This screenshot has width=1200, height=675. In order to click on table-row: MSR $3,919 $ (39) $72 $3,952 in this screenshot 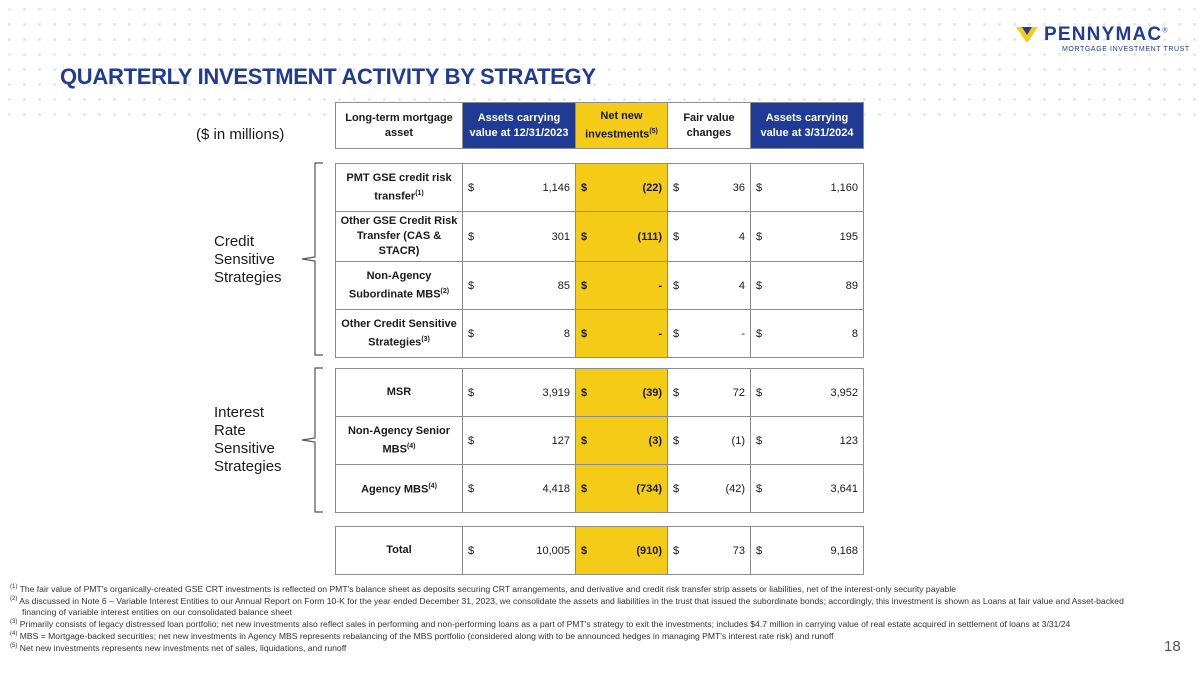, I will do `click(599, 392)`.